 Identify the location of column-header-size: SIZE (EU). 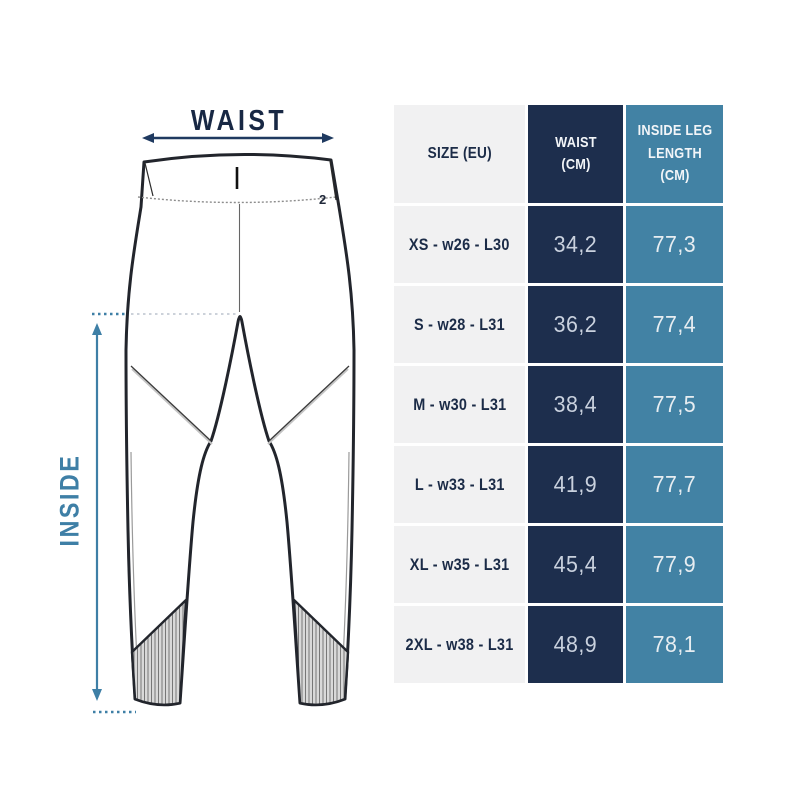
(459, 154).